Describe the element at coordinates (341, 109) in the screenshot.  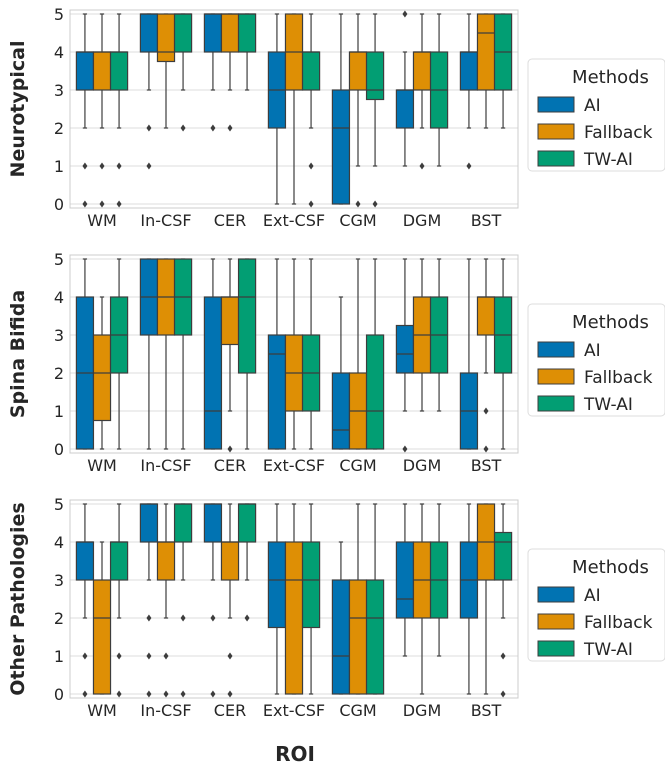
I see `box-ai-cgm` at that location.